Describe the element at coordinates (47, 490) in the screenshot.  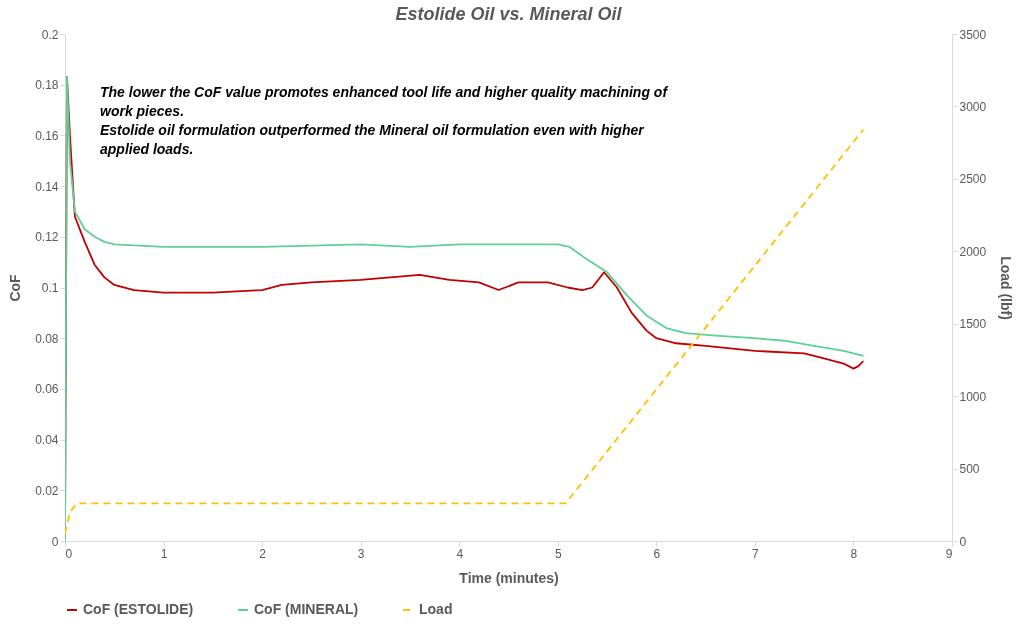
I see `y-tick-label: 0.02` at that location.